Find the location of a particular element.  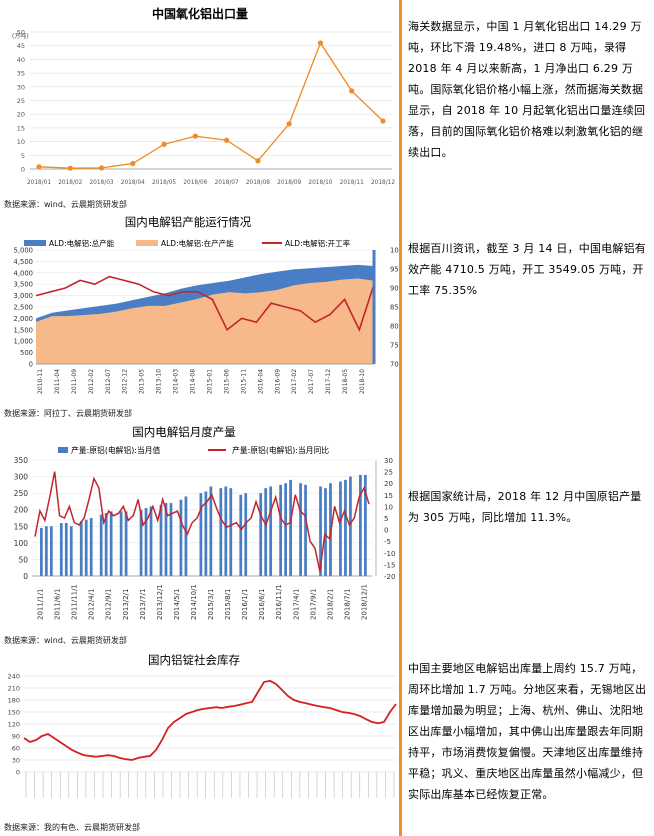

chart-title: 国内电解铝月度产量 is located at coordinates (184, 432).